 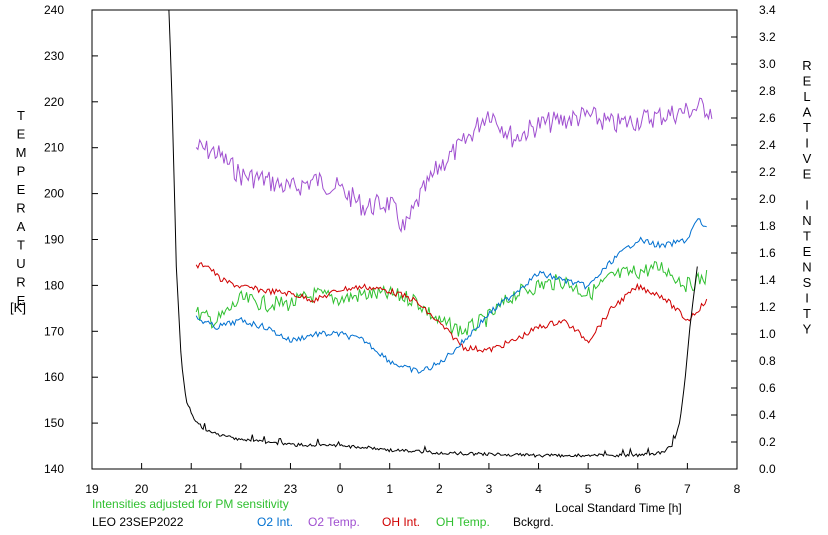 I want to click on right-tick-label: 2.2, so click(x=767, y=172).